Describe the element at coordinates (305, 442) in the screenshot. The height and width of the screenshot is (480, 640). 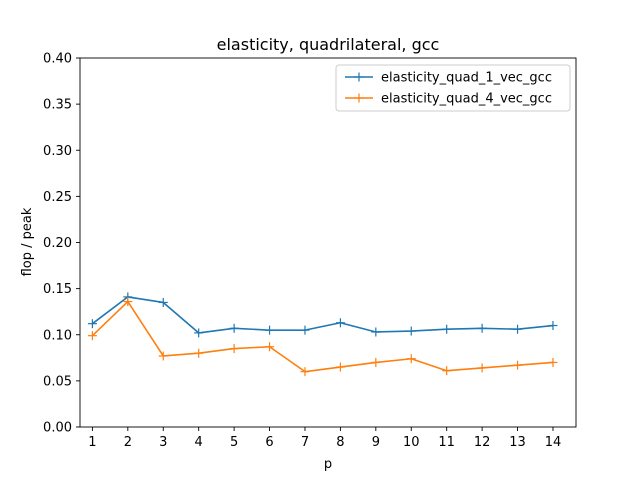
I see `x-tick-label: 7` at that location.